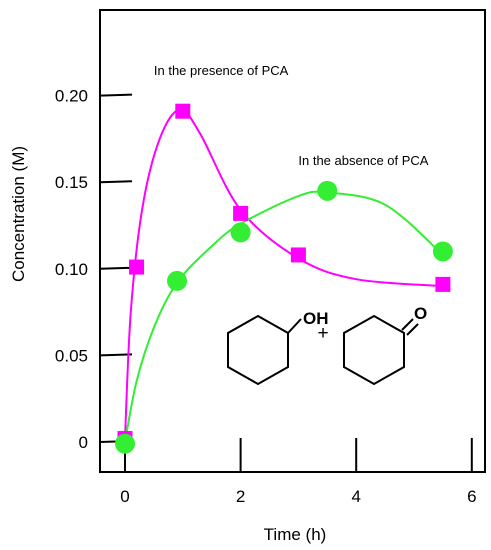 The height and width of the screenshot is (550, 491). Describe the element at coordinates (420, 313) in the screenshot. I see `carbonyl-oxygen-label: O` at that location.